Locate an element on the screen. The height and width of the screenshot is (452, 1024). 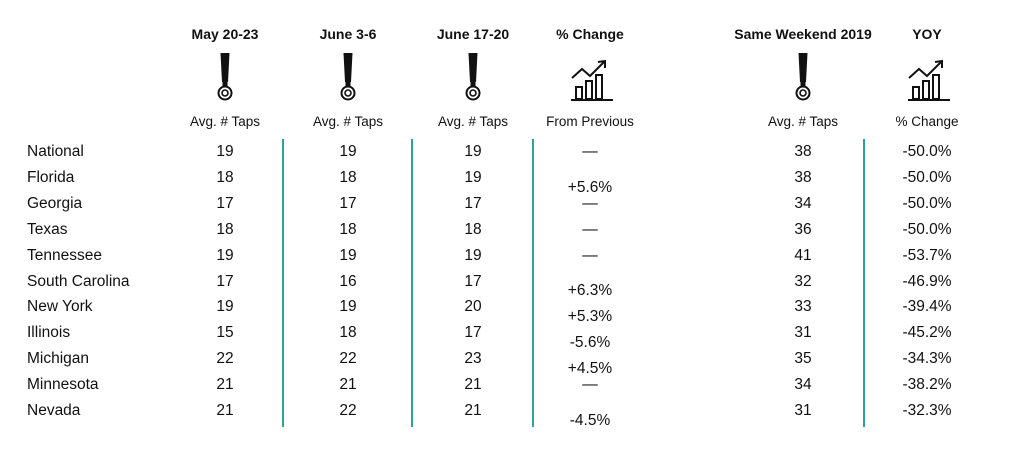
table-cell-june17: 20 is located at coordinates (473, 307).